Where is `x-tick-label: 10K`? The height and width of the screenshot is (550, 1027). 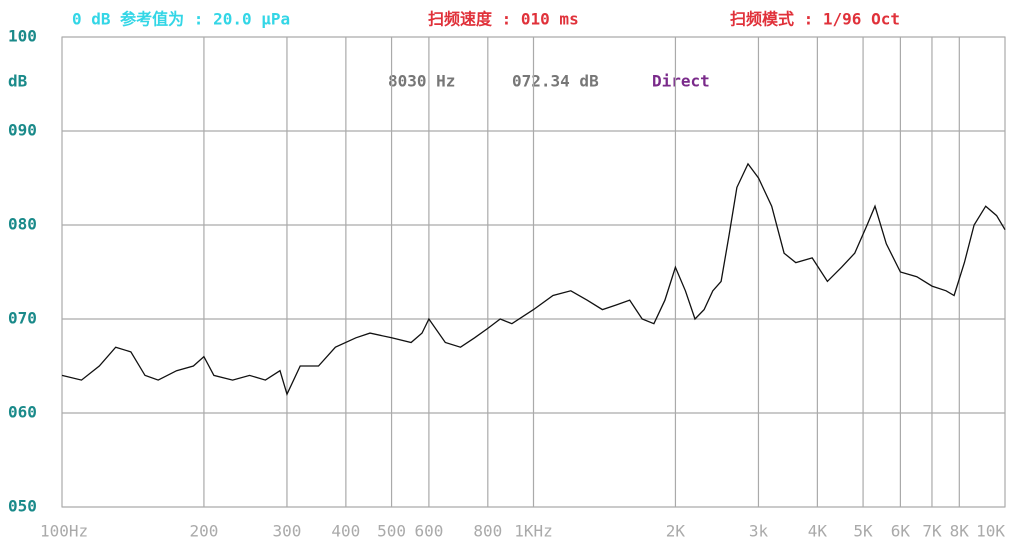
x-tick-label: 10K is located at coordinates (990, 531).